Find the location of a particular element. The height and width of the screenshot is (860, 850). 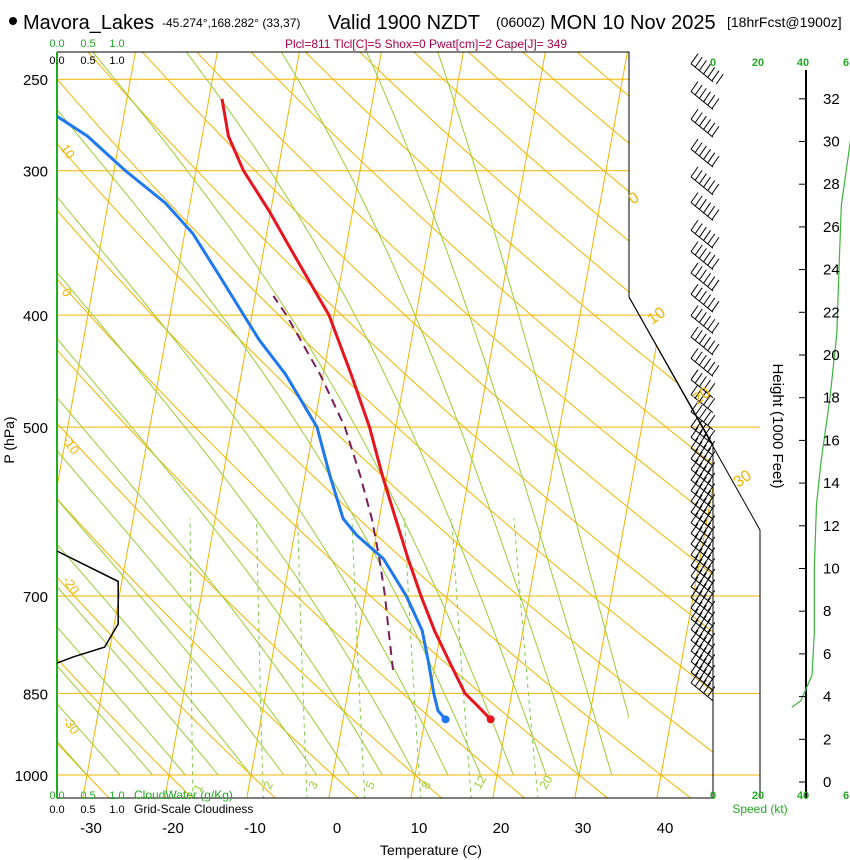

mixing-ratio-label: 5 is located at coordinates (370, 784).